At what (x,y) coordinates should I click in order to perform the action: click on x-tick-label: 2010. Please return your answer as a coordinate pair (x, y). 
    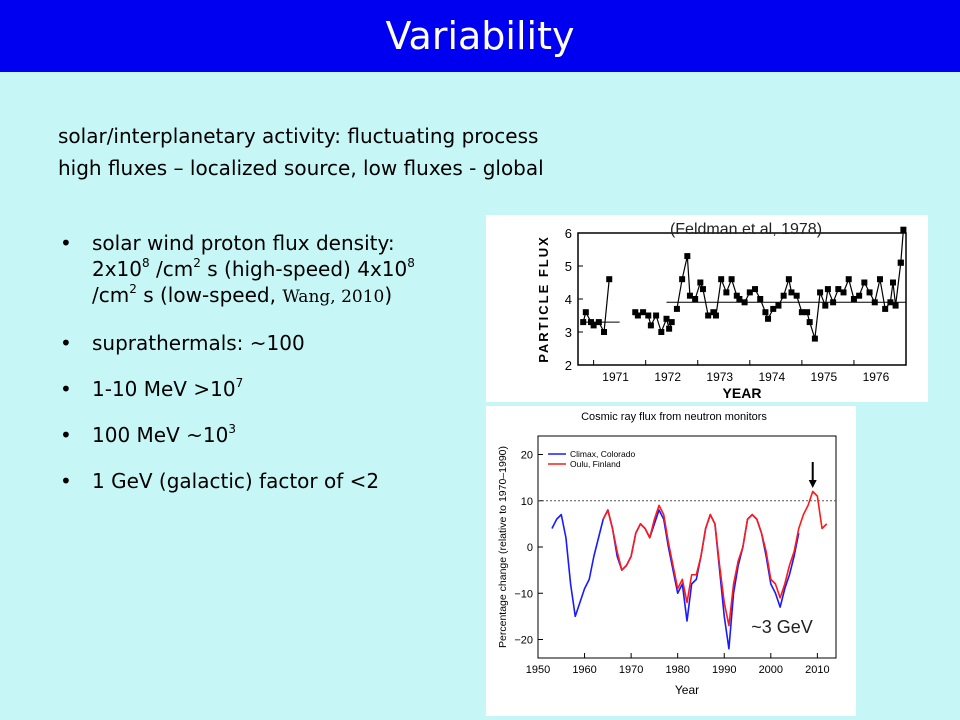
    Looking at the image, I should click on (817, 670).